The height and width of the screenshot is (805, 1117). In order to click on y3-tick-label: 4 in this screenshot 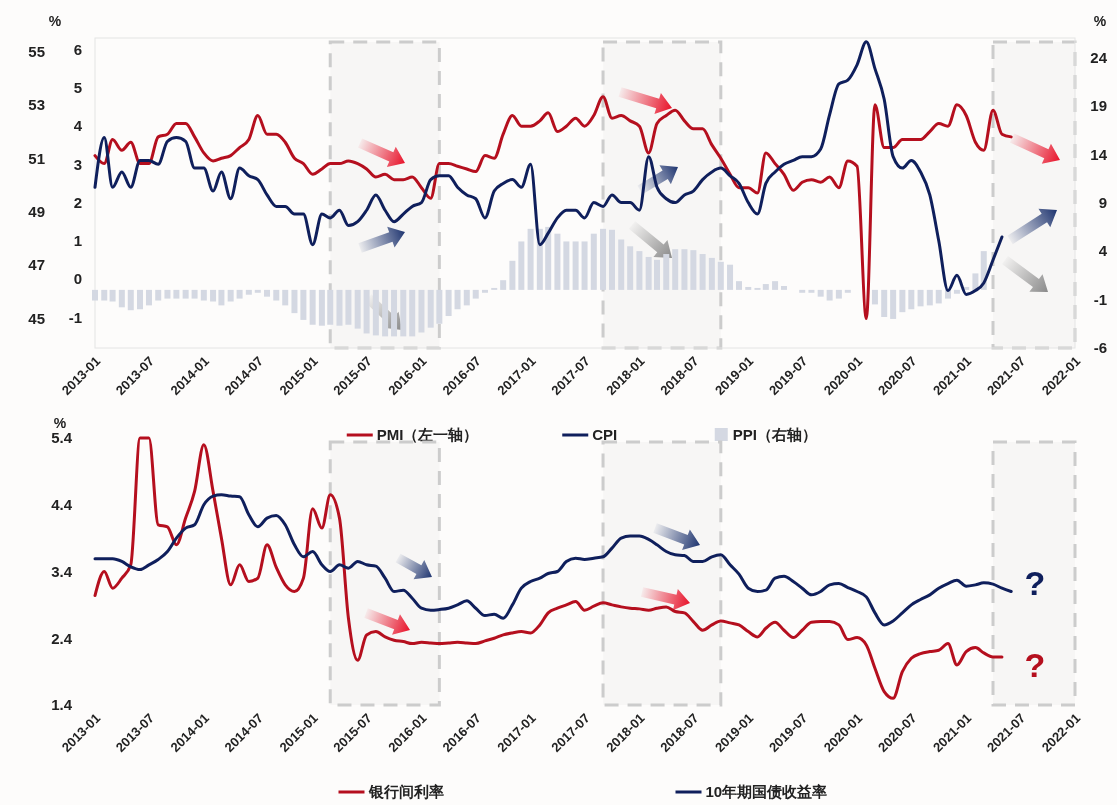, I will do `click(78, 126)`.